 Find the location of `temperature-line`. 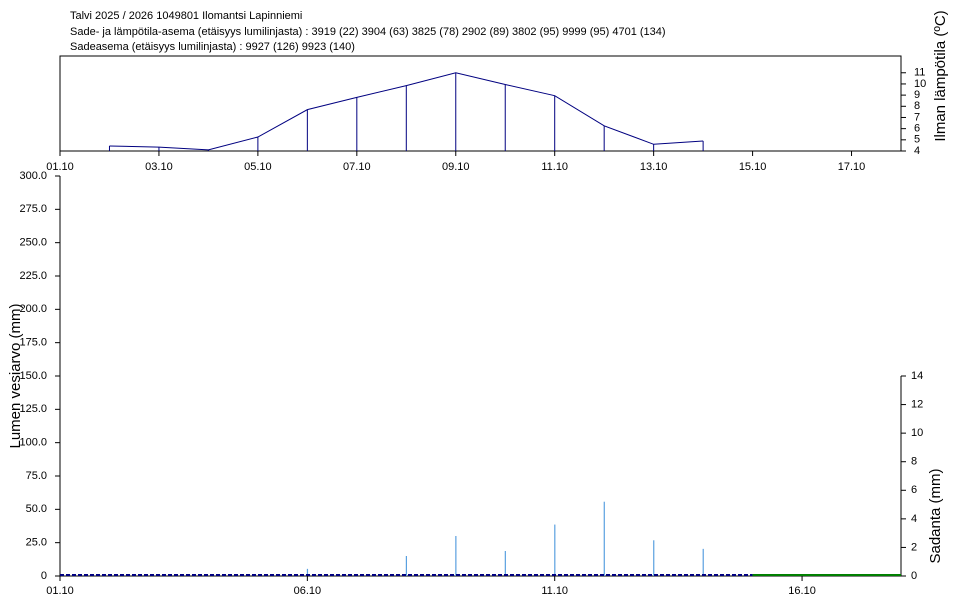

temperature-line is located at coordinates (406, 111).